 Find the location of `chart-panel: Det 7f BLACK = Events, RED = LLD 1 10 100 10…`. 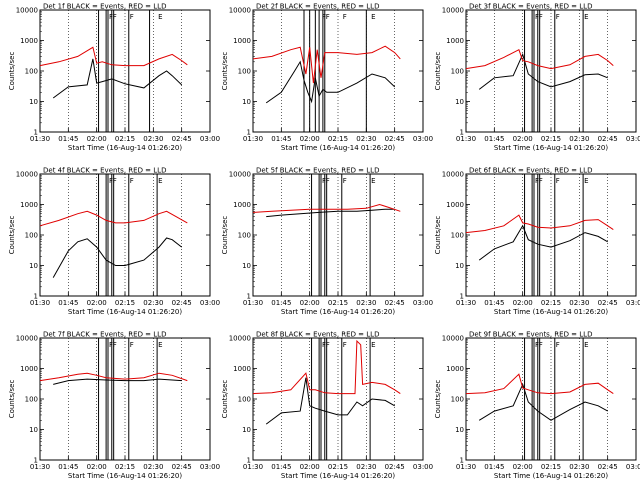

chart-panel: Det 7f BLACK = Events, RED = LLD 1 10 100 10… is located at coordinates (114, 405).